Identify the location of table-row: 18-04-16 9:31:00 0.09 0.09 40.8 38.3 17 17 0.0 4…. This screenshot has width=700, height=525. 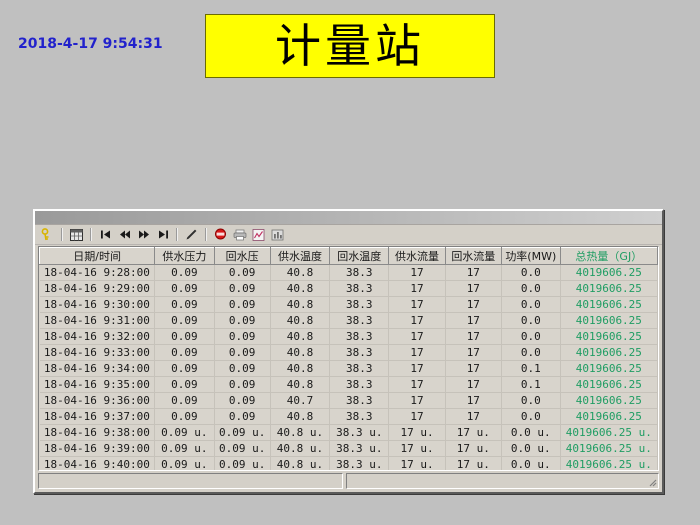
(348, 320).